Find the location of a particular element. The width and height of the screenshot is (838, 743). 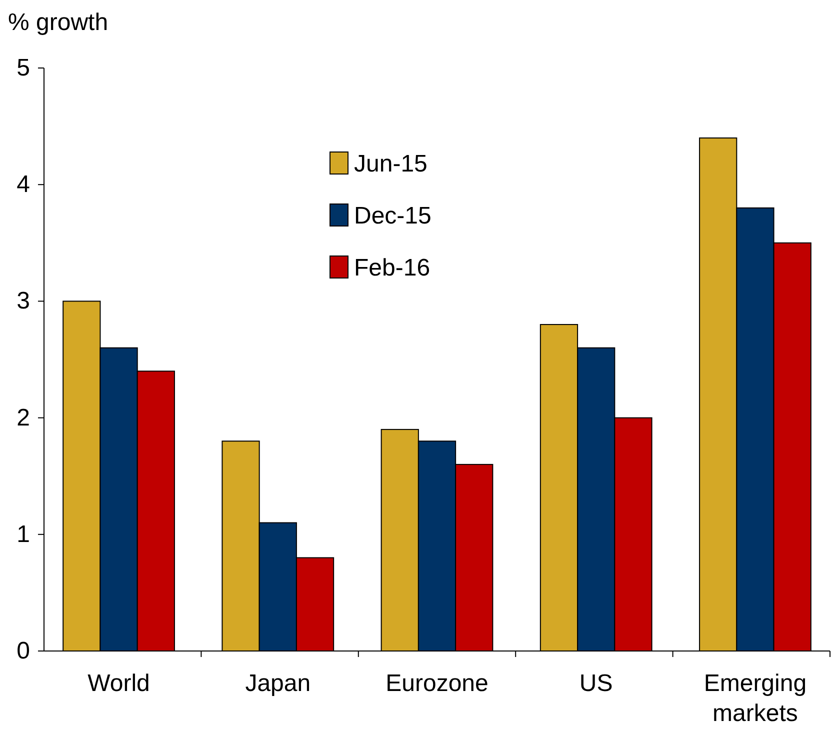

y-tick-label: 2 is located at coordinates (23, 418).